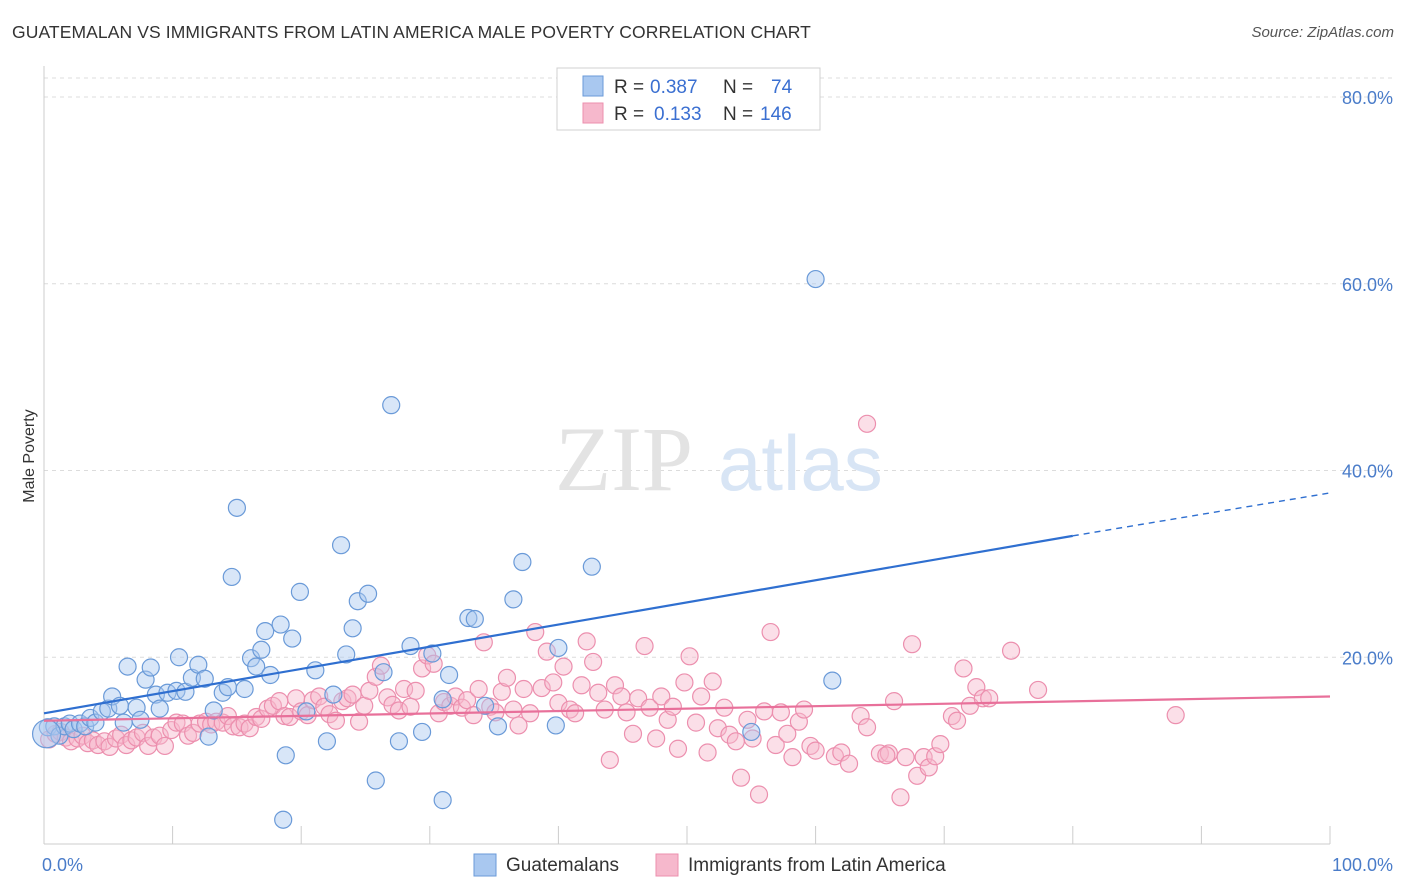  Describe the element at coordinates (738, 114) in the screenshot. I see `legend-n-label-pink: N =` at that location.